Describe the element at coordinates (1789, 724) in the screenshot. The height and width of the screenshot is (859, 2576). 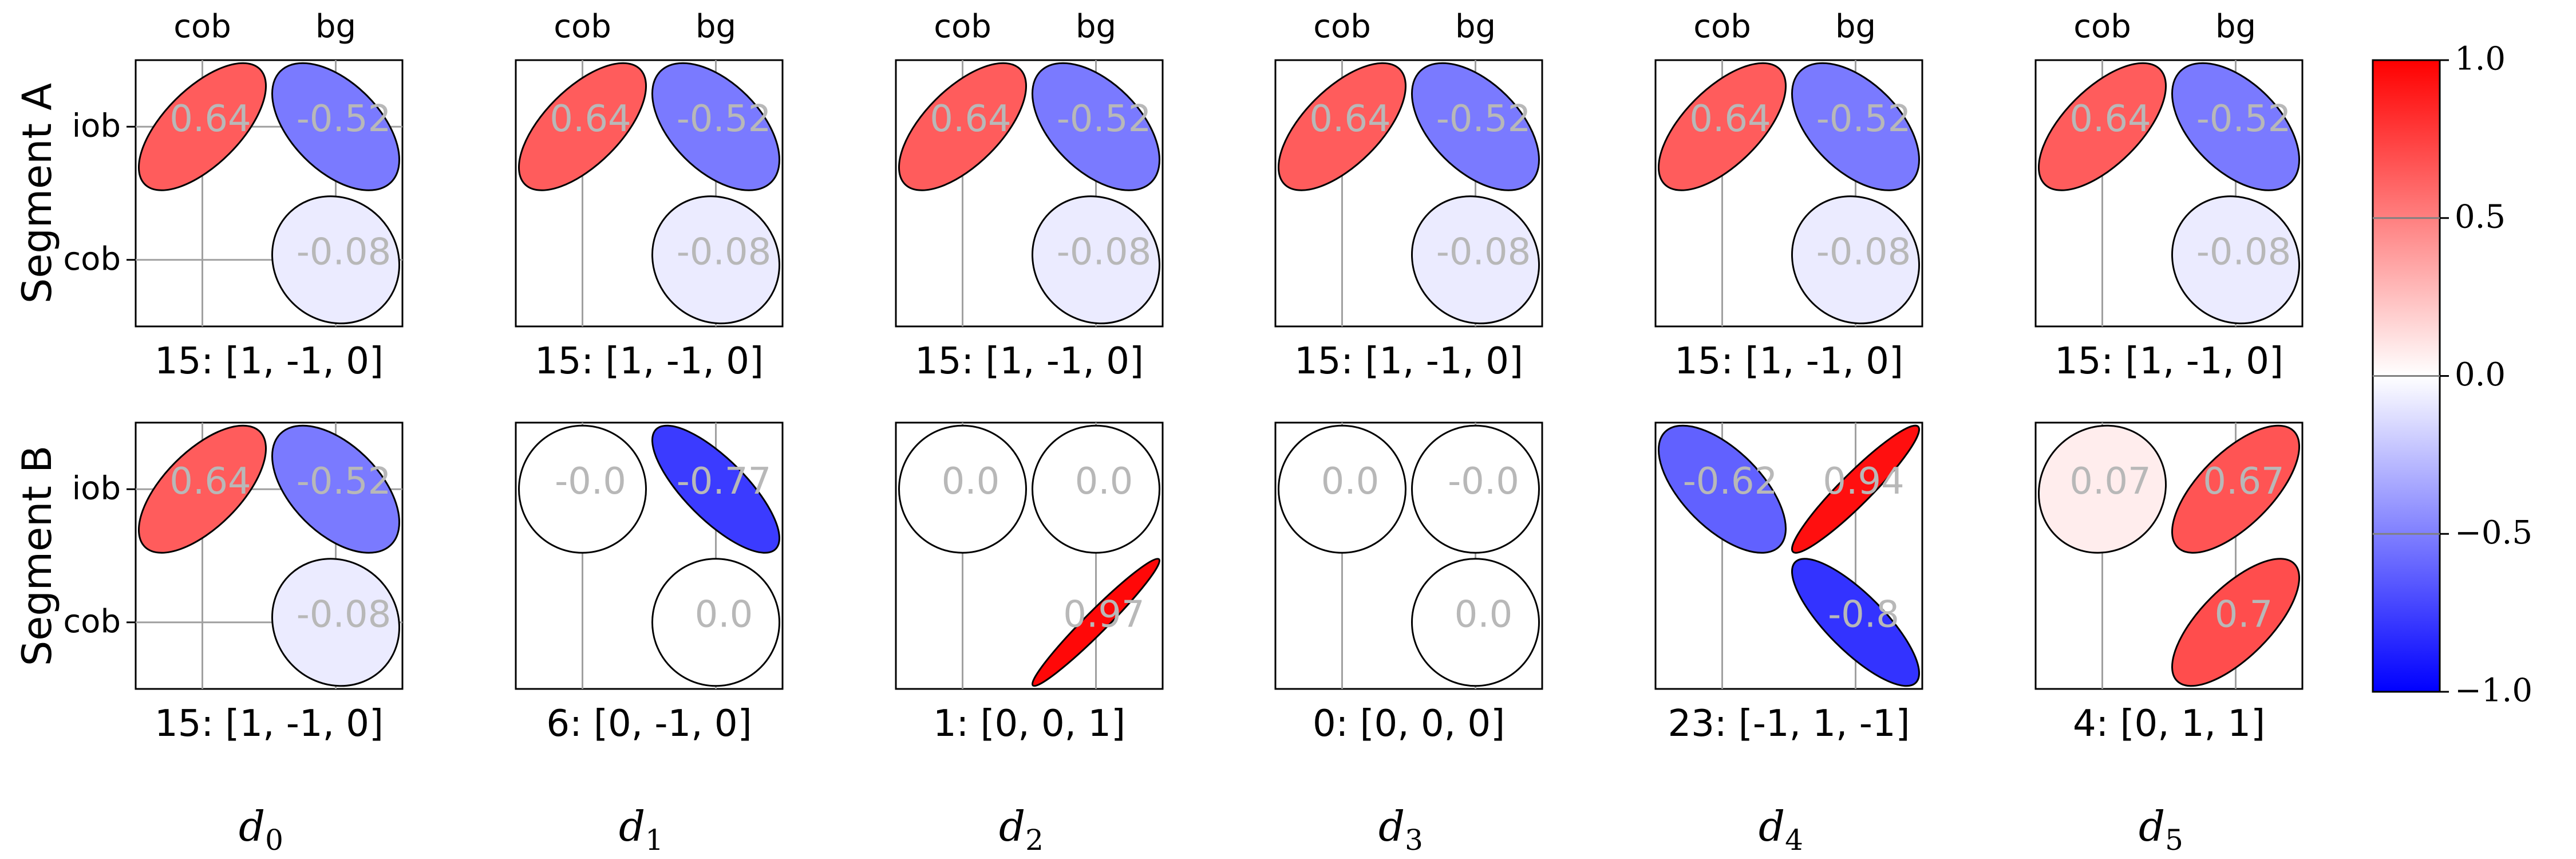
I see `panel-caption: 23: [-1, 1, -1]` at that location.